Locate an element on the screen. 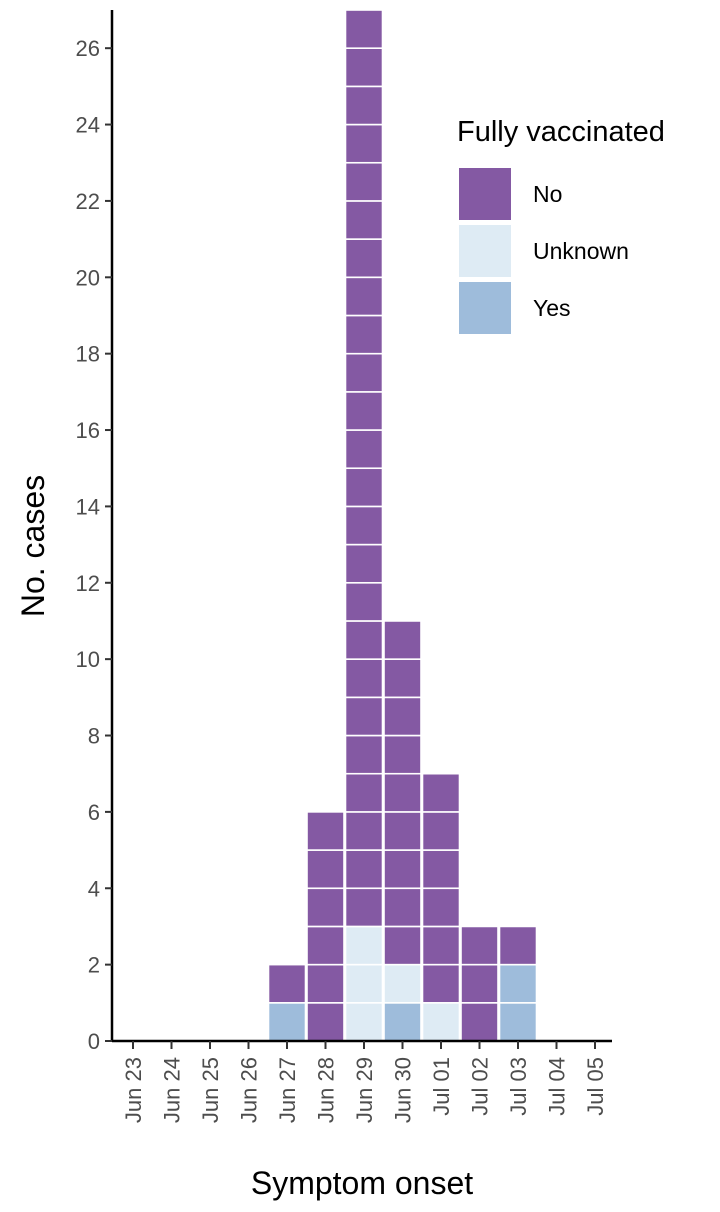  x-tick-label: Jun 27 is located at coordinates (287, 1090).